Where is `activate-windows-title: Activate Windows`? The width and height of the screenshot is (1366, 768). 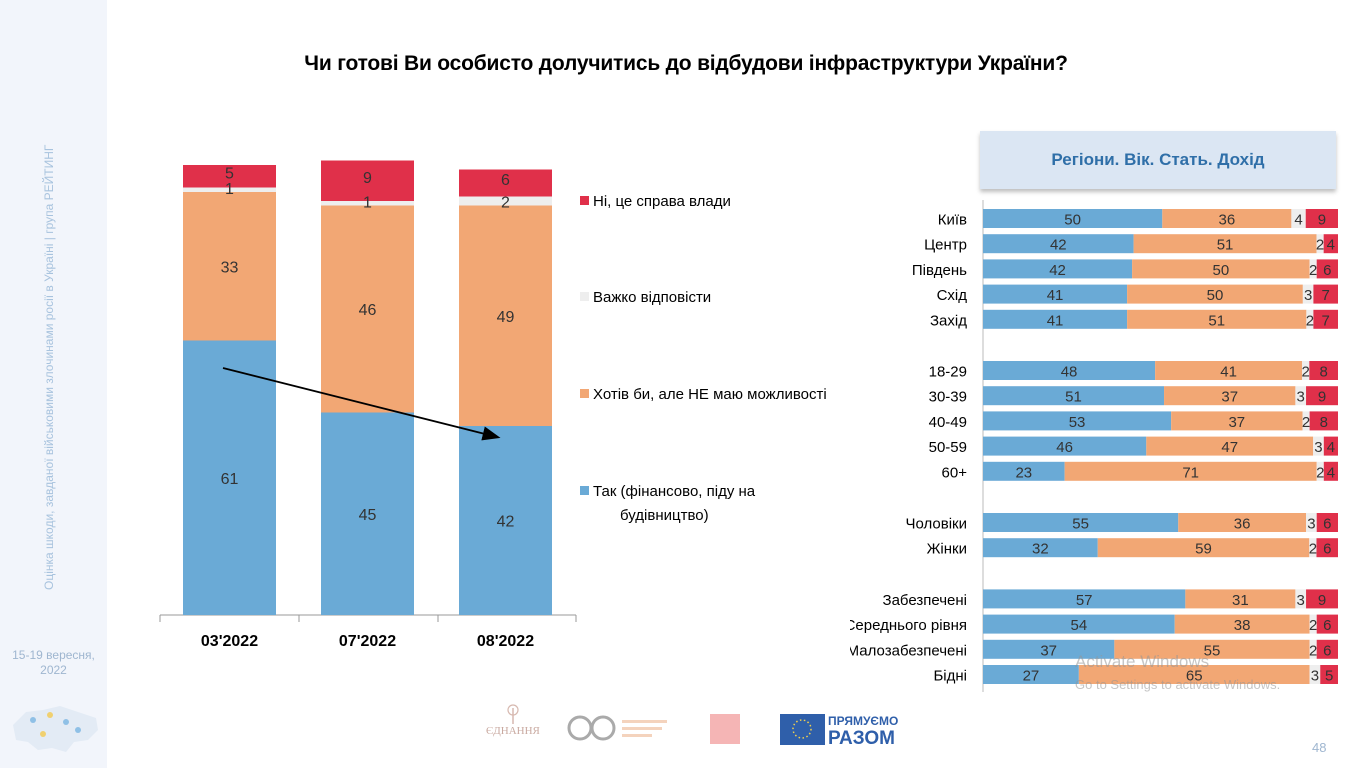 activate-windows-title: Activate Windows is located at coordinates (1142, 661).